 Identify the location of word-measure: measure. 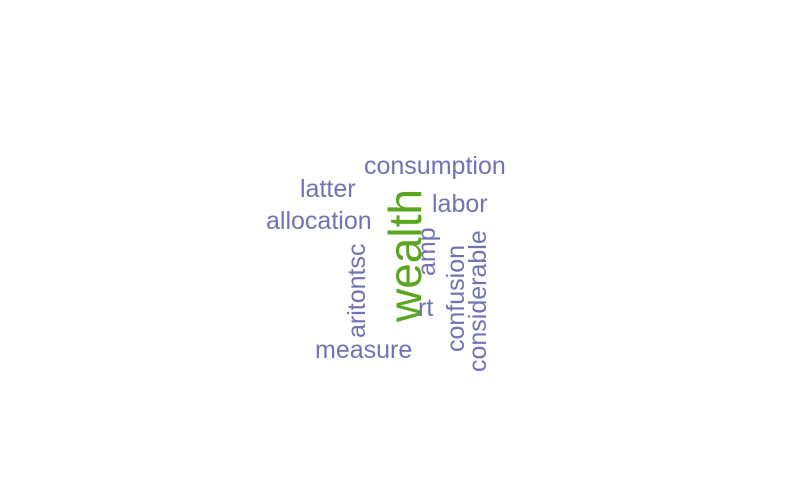
(364, 350).